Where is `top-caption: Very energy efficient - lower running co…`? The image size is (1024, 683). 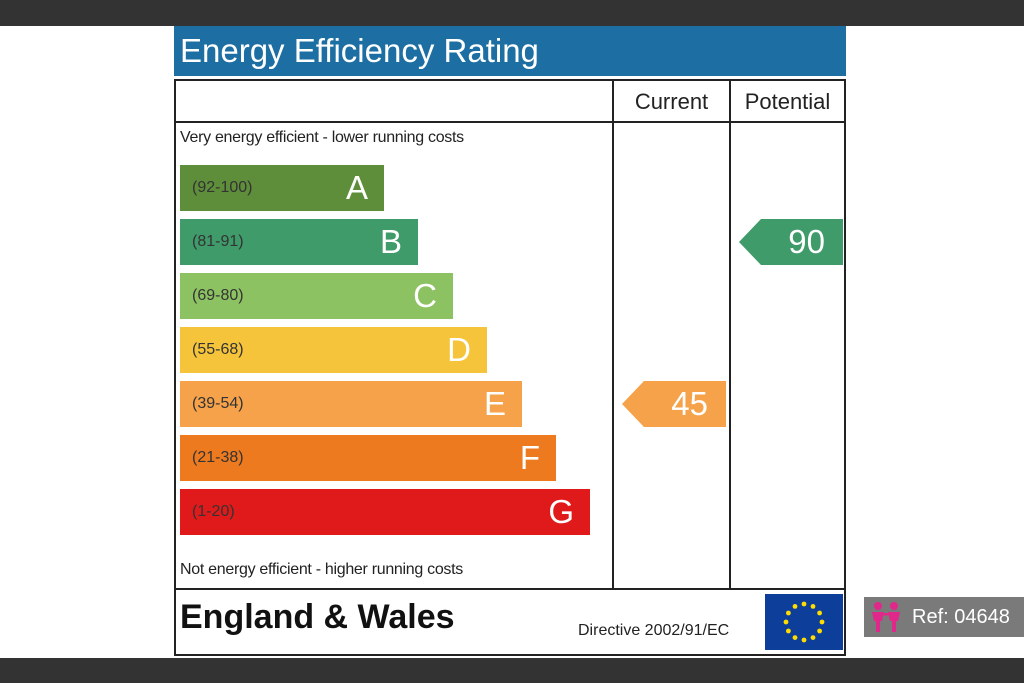
top-caption: Very energy efficient - lower running co… is located at coordinates (322, 137).